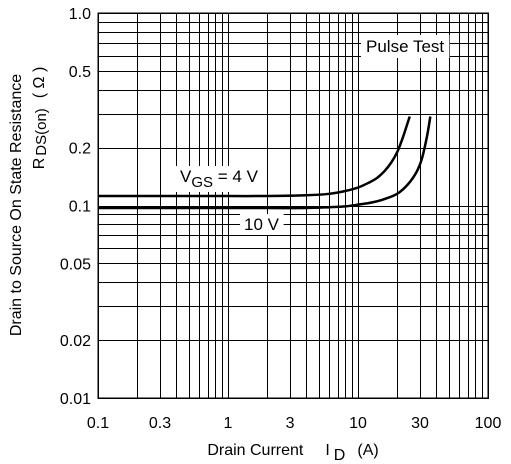 The width and height of the screenshot is (511, 464). I want to click on pulse-test-label-background, so click(405, 46).